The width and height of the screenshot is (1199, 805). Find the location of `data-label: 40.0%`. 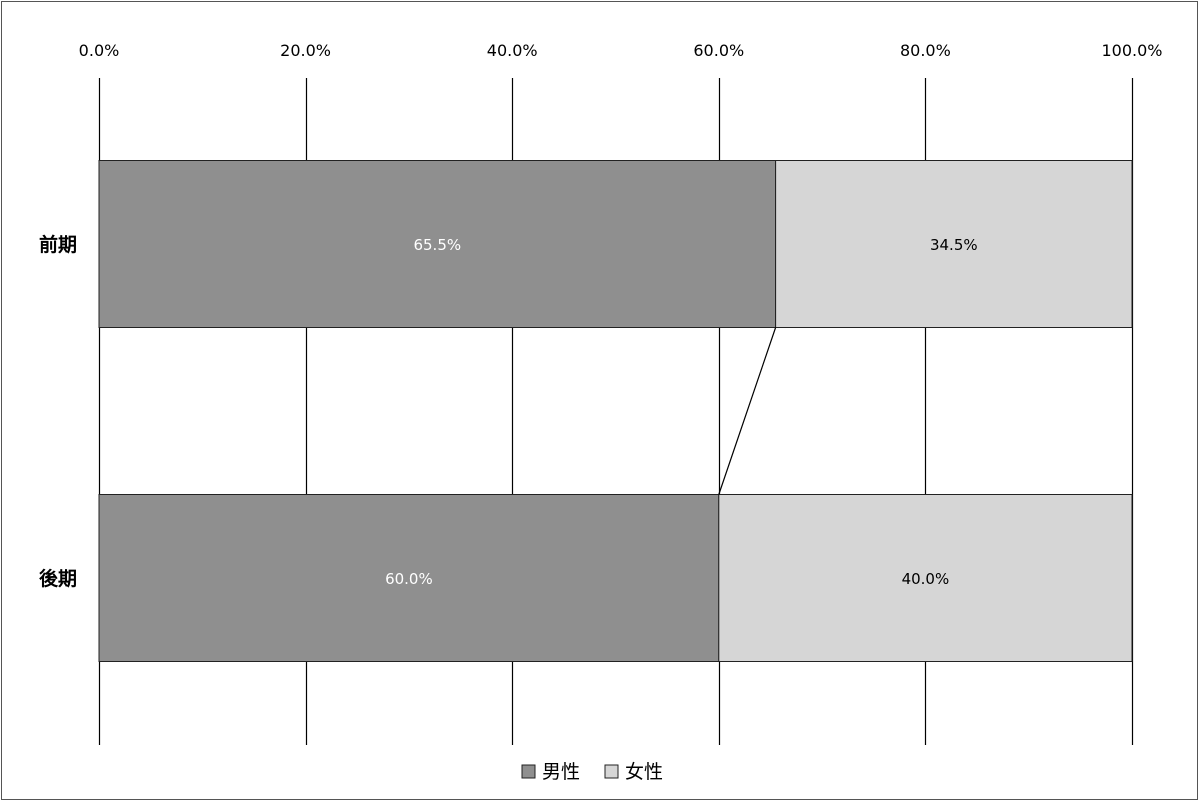

data-label: 40.0% is located at coordinates (926, 579).